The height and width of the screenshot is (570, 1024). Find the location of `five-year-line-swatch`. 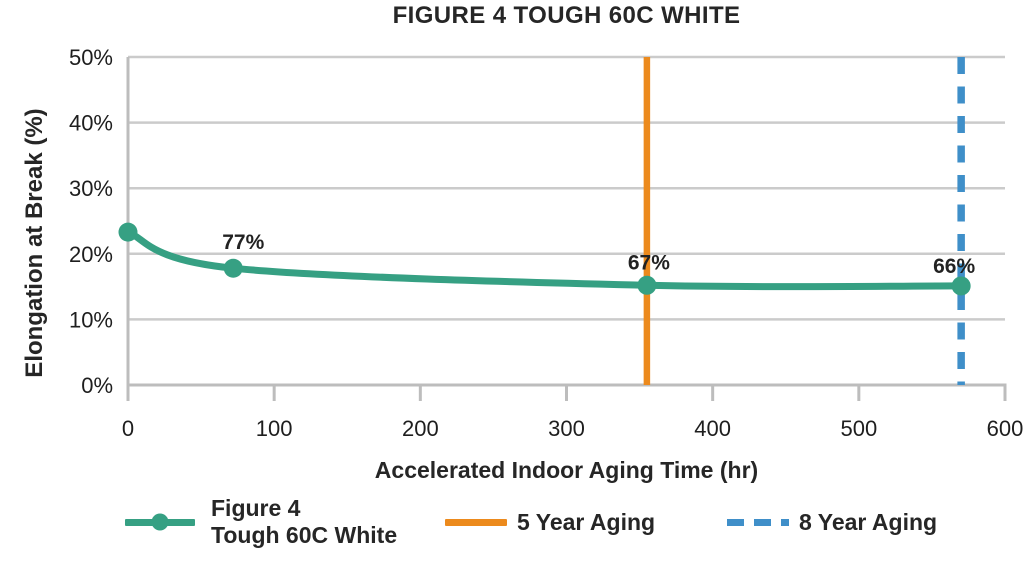

five-year-line-swatch is located at coordinates (476, 522).